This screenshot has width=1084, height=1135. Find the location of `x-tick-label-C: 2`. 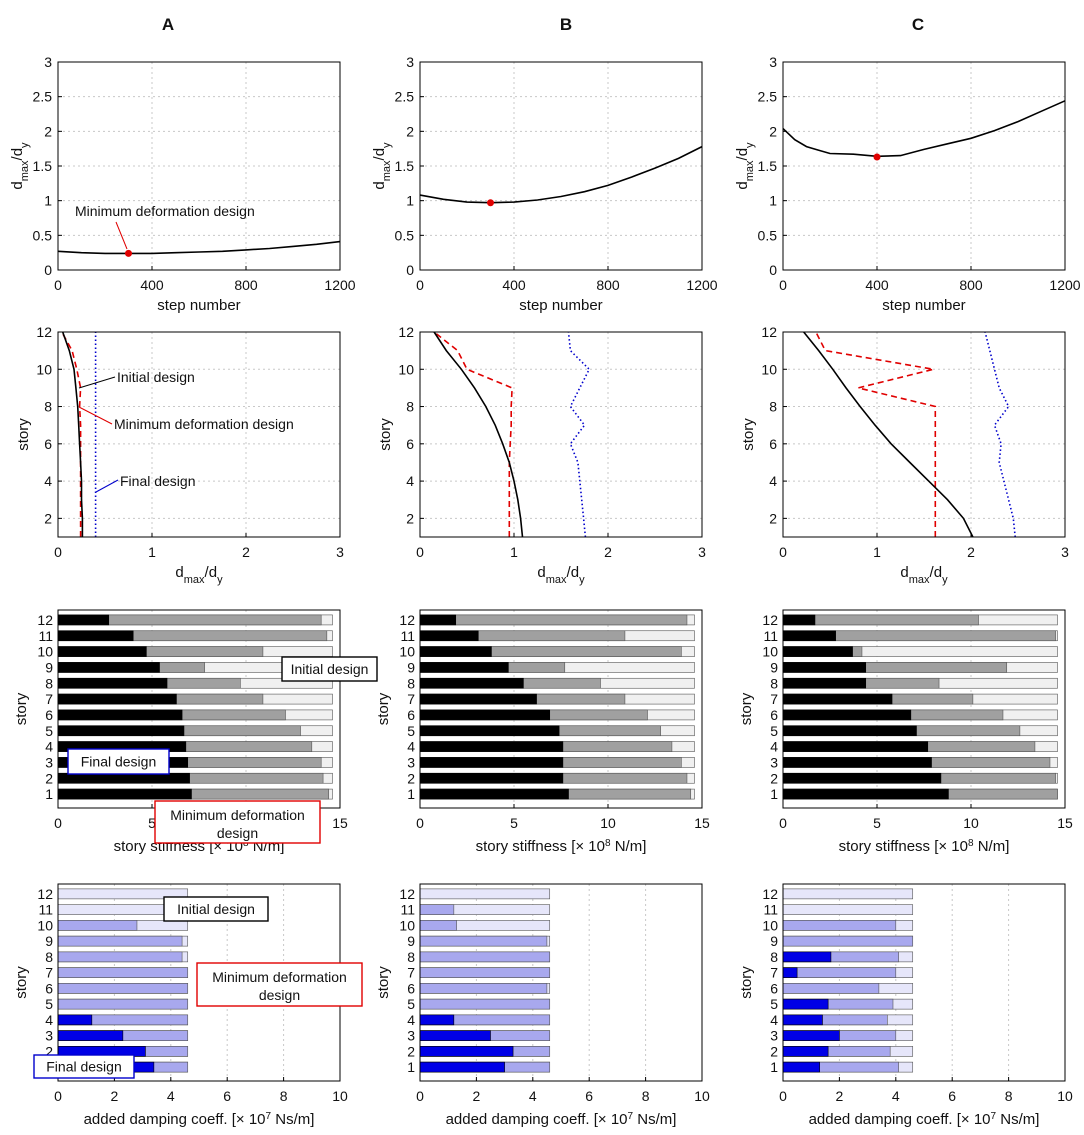

x-tick-label-C: 2 is located at coordinates (971, 552).